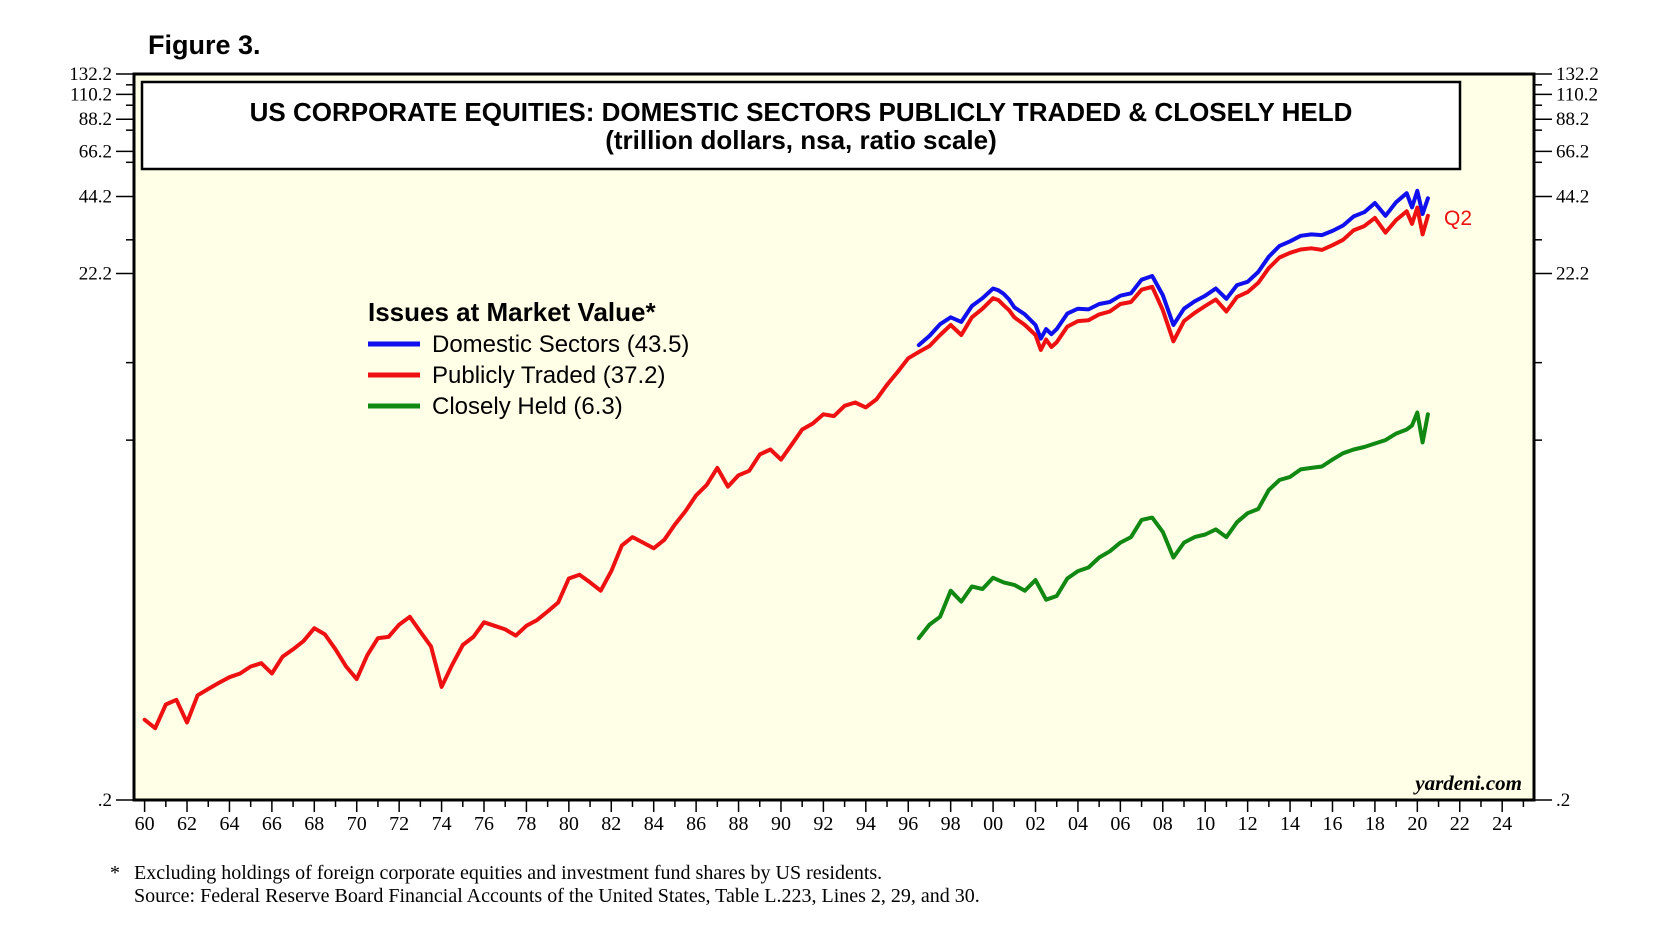 The image size is (1660, 935). I want to click on x-tick-label: 78, so click(526, 824).